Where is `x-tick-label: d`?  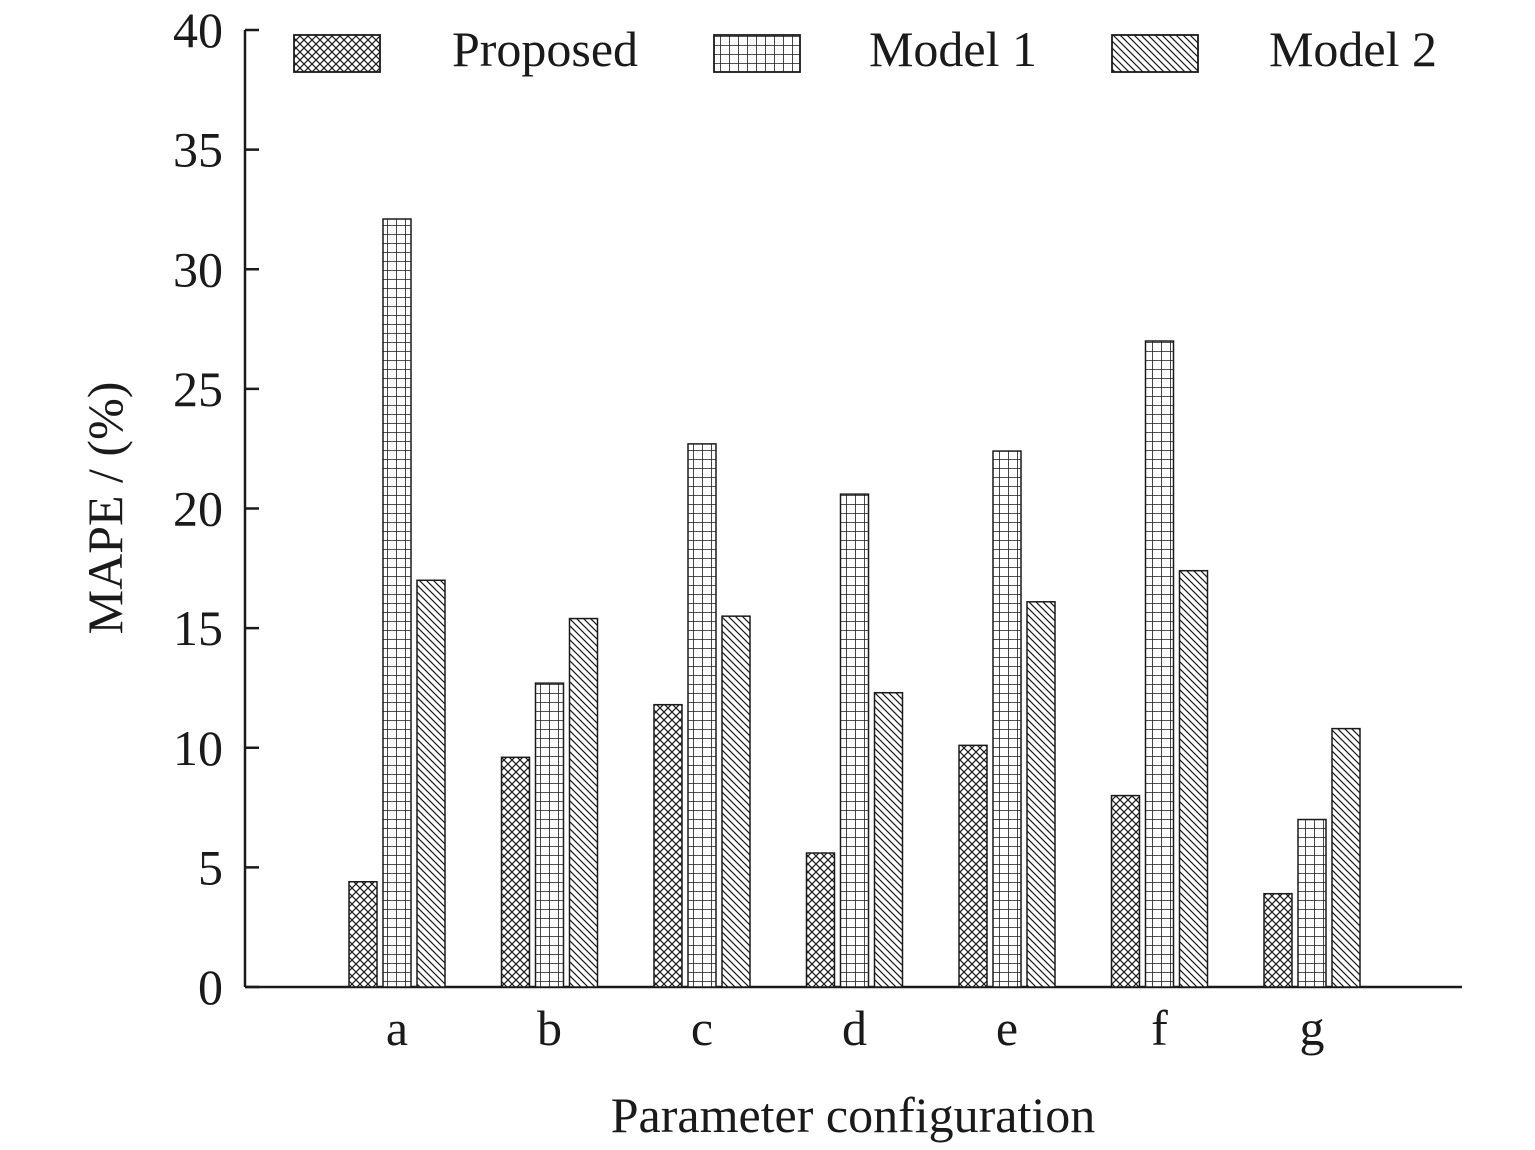 x-tick-label: d is located at coordinates (854, 1028).